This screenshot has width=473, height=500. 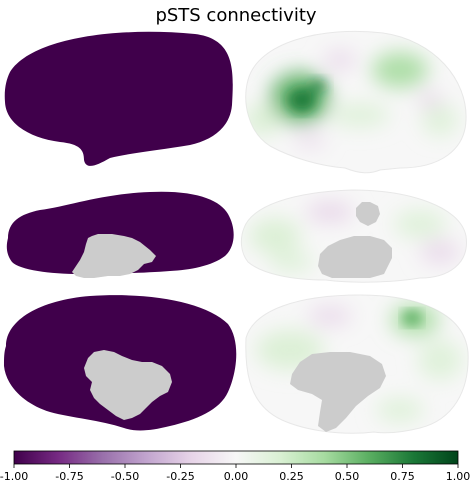 What do you see at coordinates (125, 476) in the screenshot?
I see `colorbar-tick-label: -0.50` at bounding box center [125, 476].